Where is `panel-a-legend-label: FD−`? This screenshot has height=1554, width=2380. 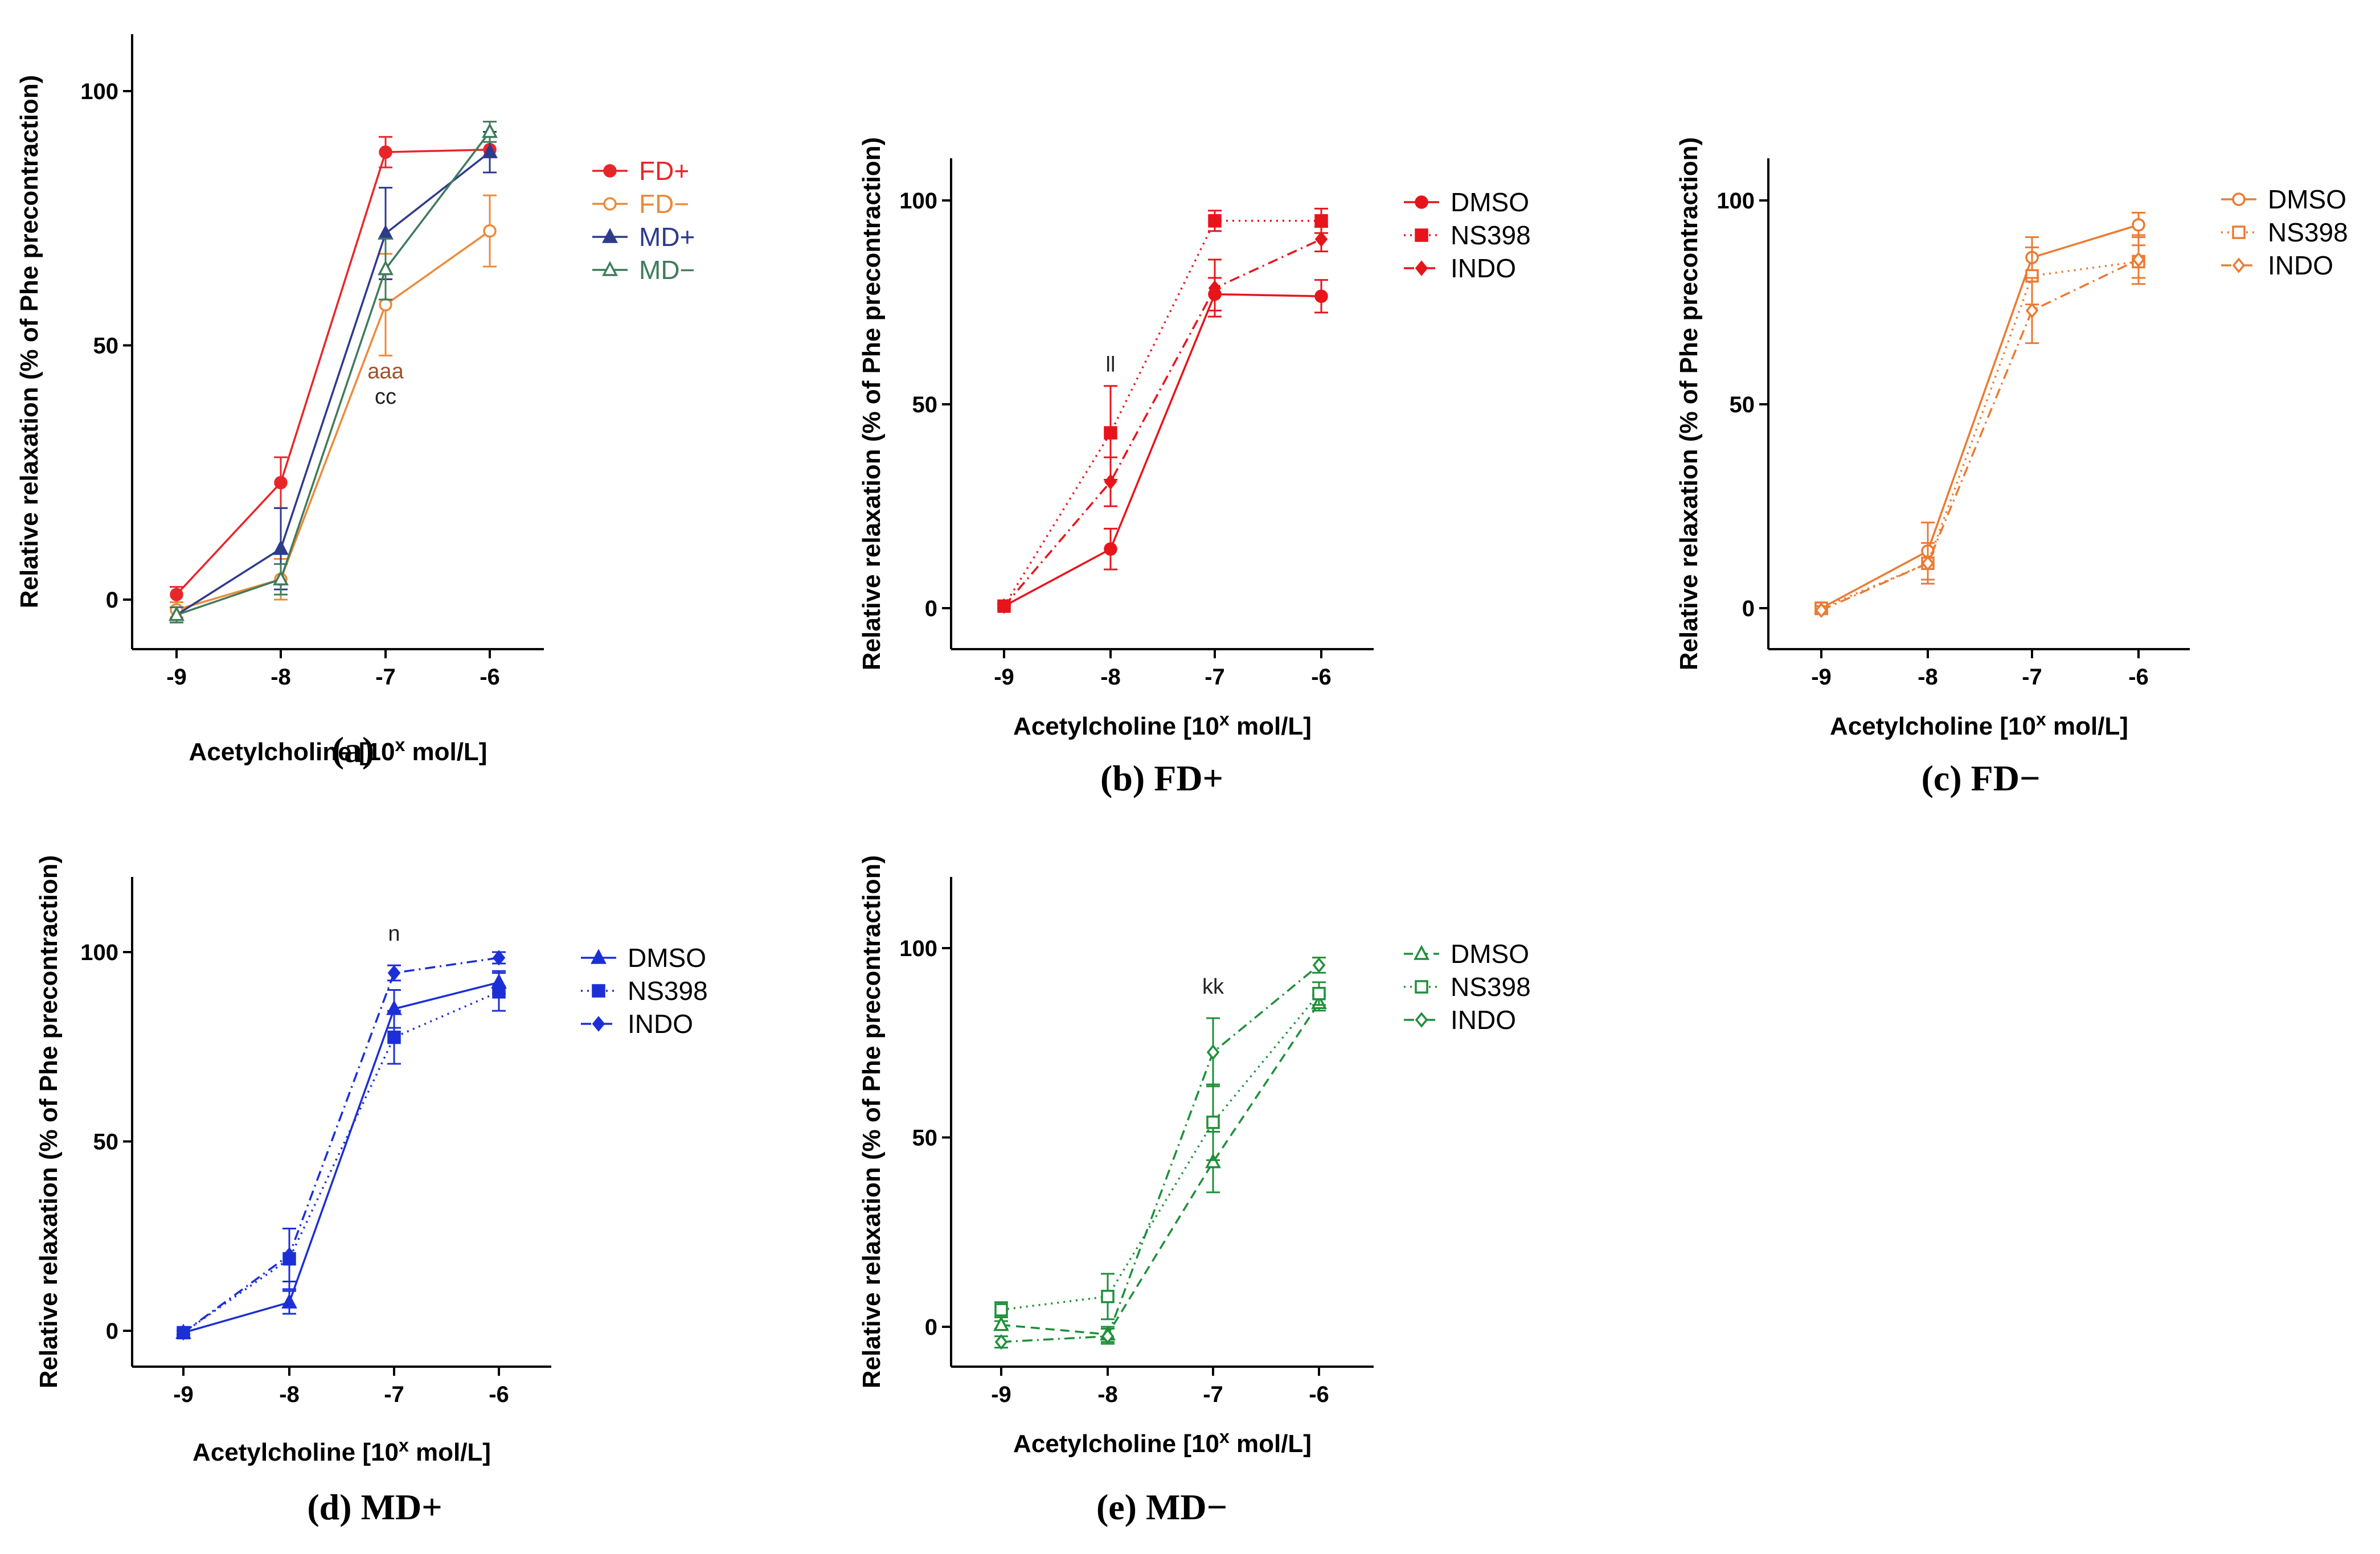
panel-a-legend-label: FD− is located at coordinates (664, 204).